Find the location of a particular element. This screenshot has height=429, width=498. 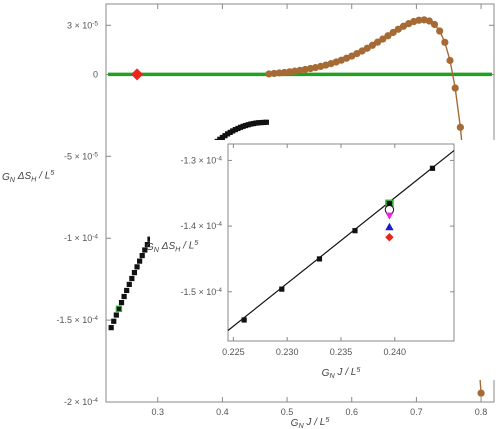

y-tick-label: -2 × 10⁻⁴ is located at coordinates (81, 402).